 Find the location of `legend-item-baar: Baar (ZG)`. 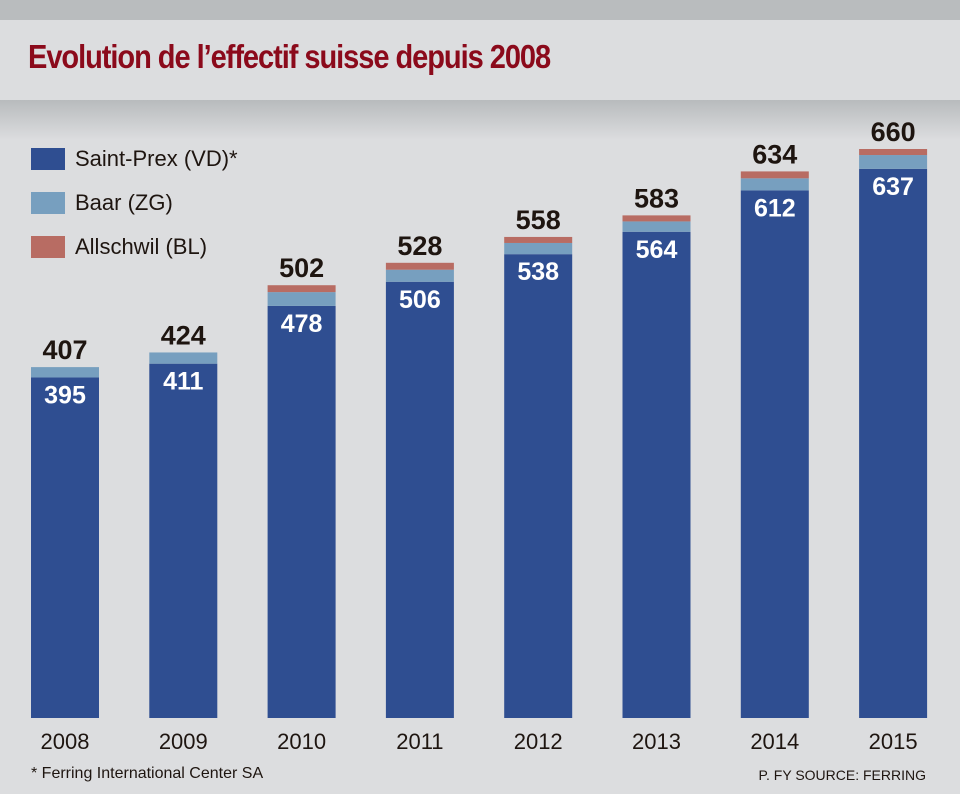

legend-item-baar: Baar (ZG) is located at coordinates (134, 203).